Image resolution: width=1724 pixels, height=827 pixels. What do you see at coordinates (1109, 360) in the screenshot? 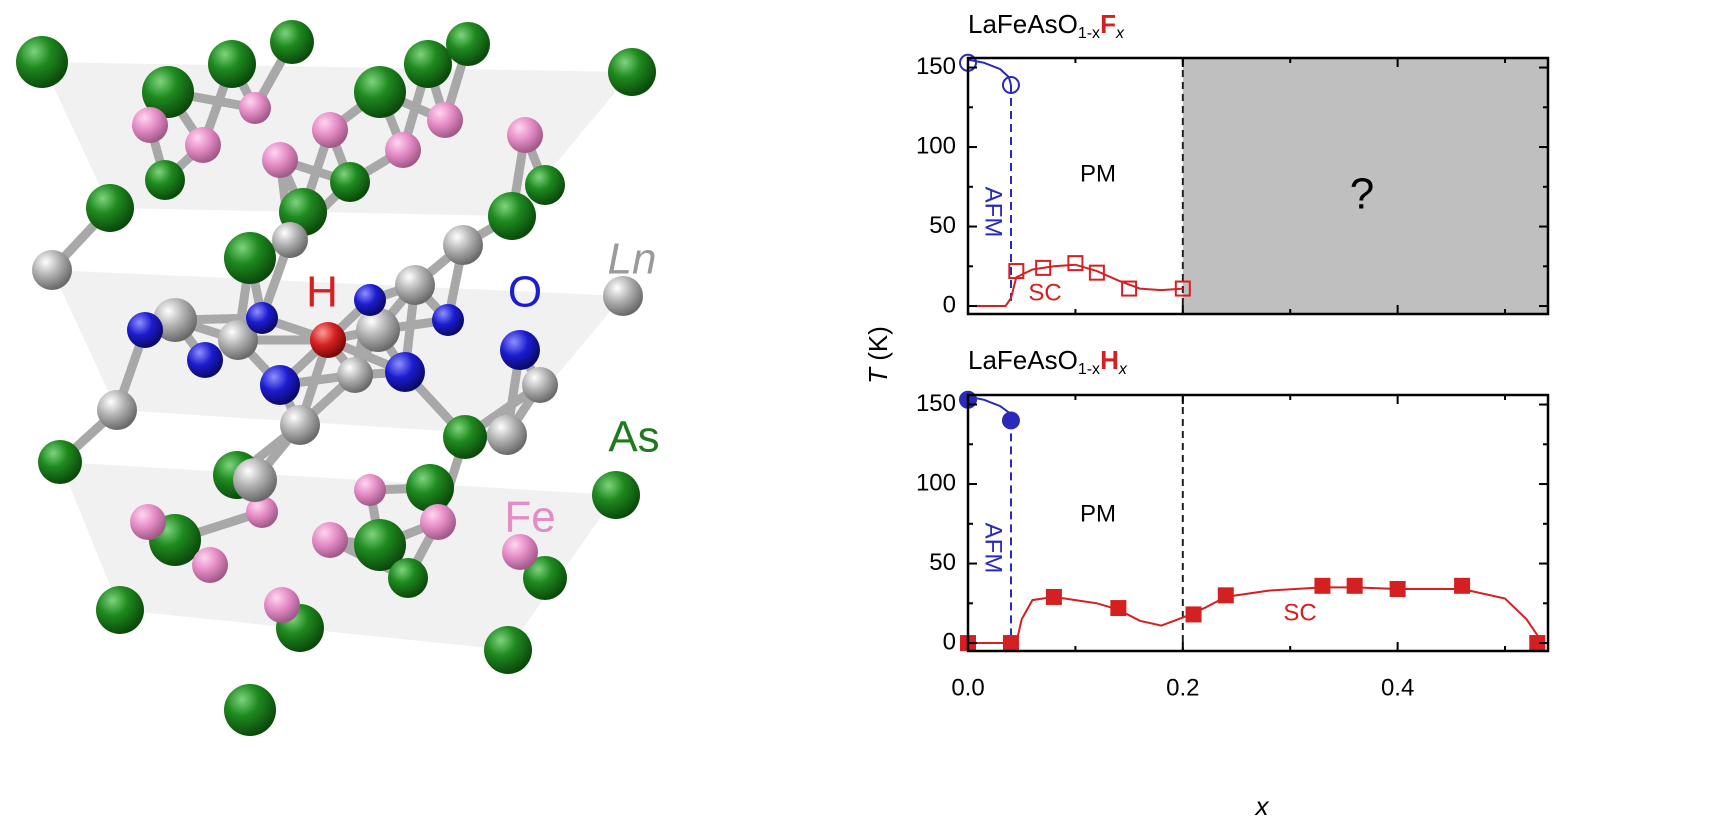
I see `title-part: H` at bounding box center [1109, 360].